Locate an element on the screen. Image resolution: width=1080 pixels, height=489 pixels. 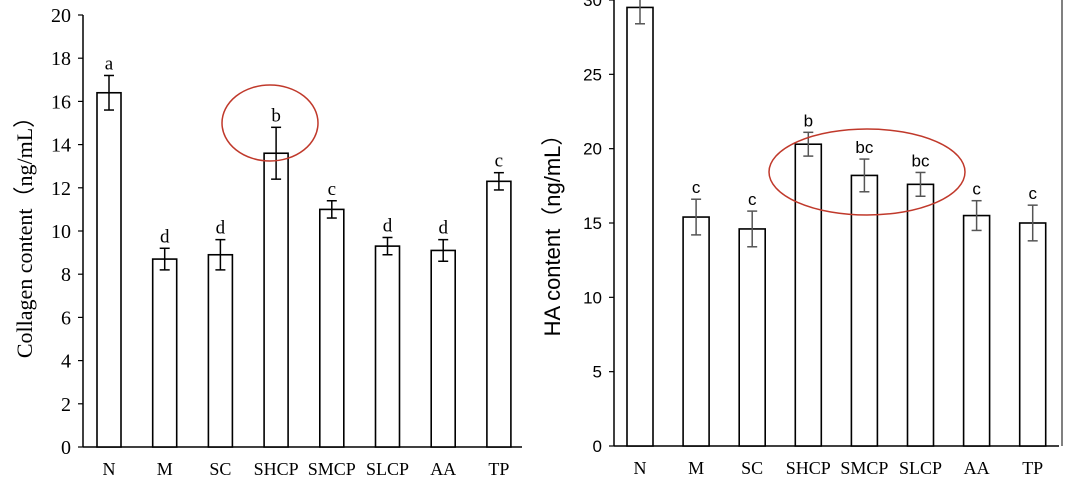
significance-letter-m: c is located at coordinates (696, 187).